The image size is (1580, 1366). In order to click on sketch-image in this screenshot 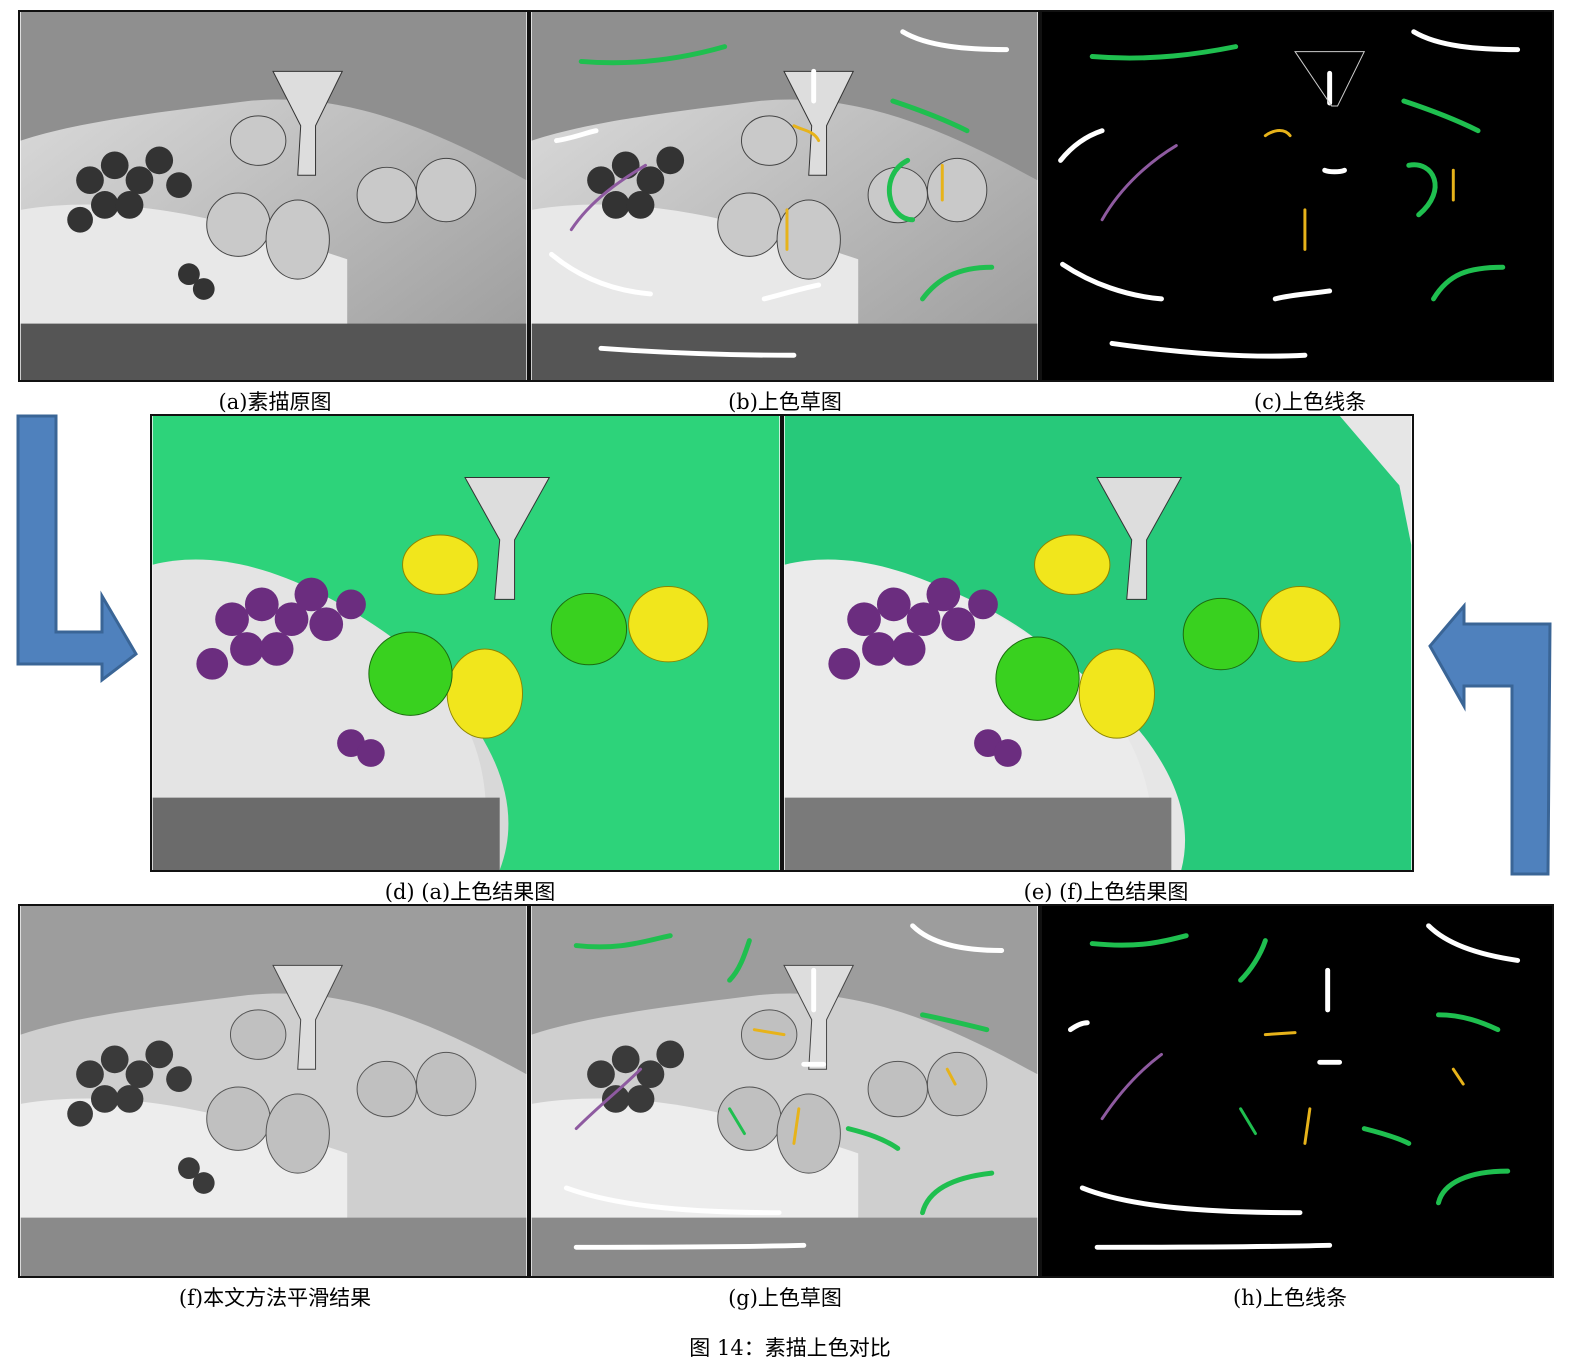, I will do `click(273, 196)`.